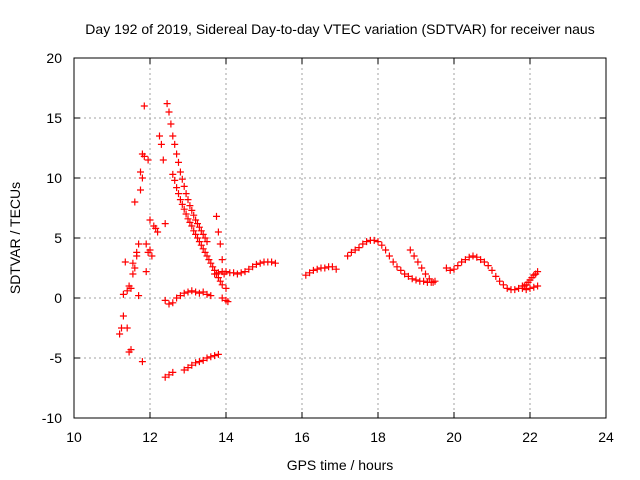 Image resolution: width=640 pixels, height=480 pixels. I want to click on x-tick-label: 10, so click(74, 437).